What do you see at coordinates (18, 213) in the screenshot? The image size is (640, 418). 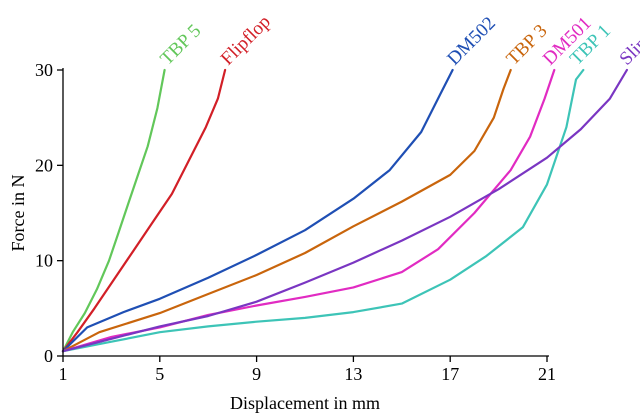 I see `y-axis-title: Force in N` at bounding box center [18, 213].